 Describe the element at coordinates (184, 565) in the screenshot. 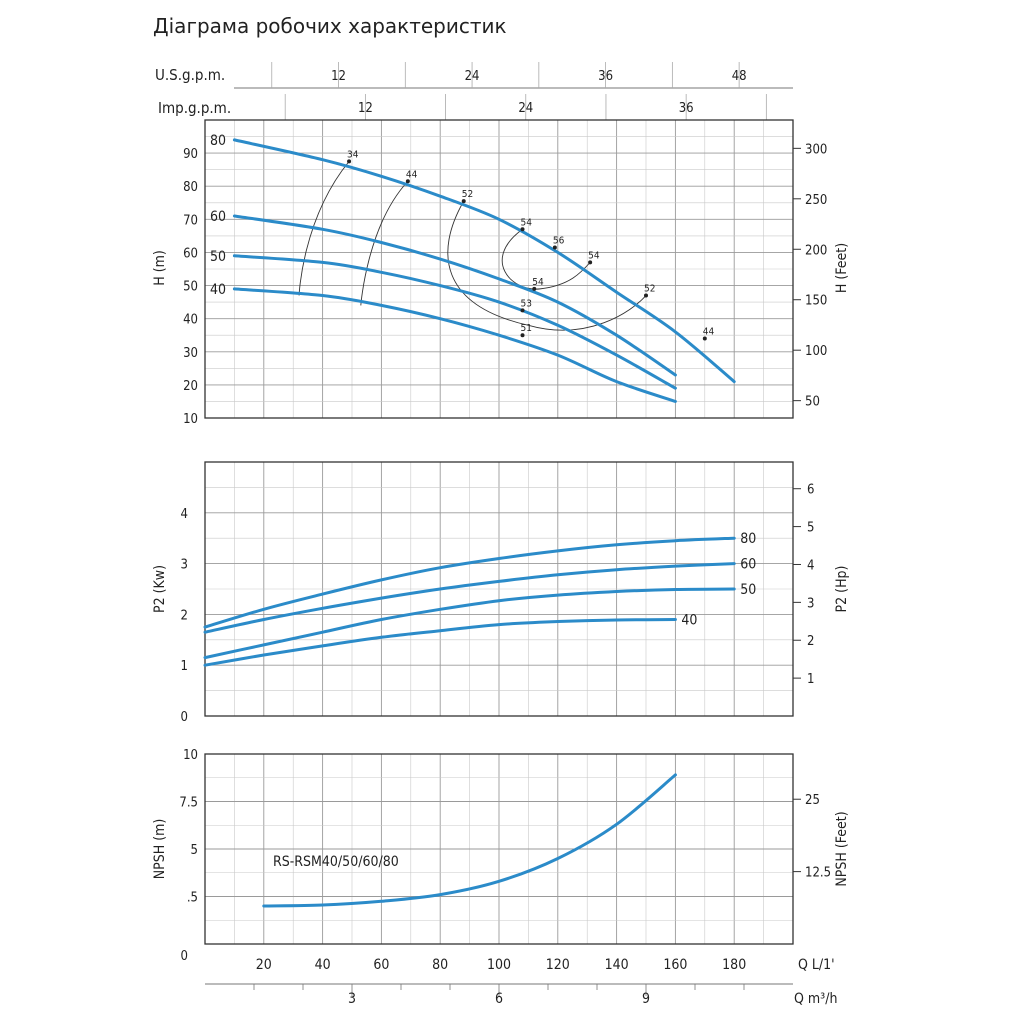

I see `power-y-tick: 3` at that location.